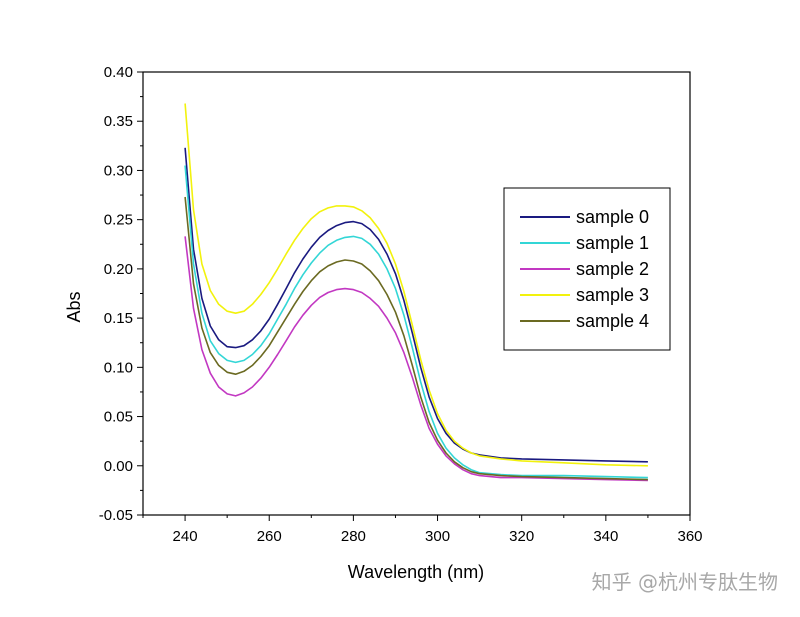  I want to click on legend-label: sample 4, so click(612, 321).